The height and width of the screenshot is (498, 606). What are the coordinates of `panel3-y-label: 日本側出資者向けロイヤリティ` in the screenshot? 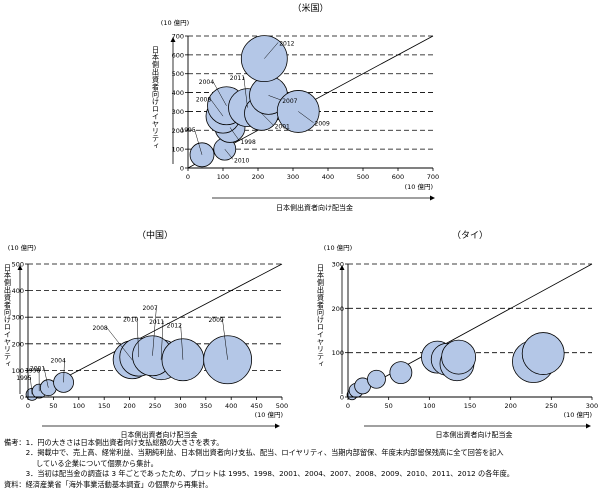 It's located at (321, 316).